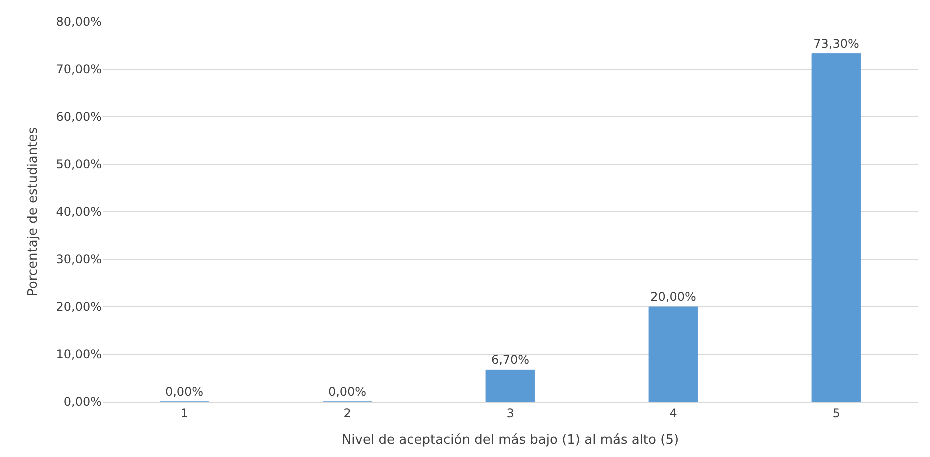 Image resolution: width=930 pixels, height=457 pixels. What do you see at coordinates (79, 355) in the screenshot?
I see `y-tick-label: 10,00%` at bounding box center [79, 355].